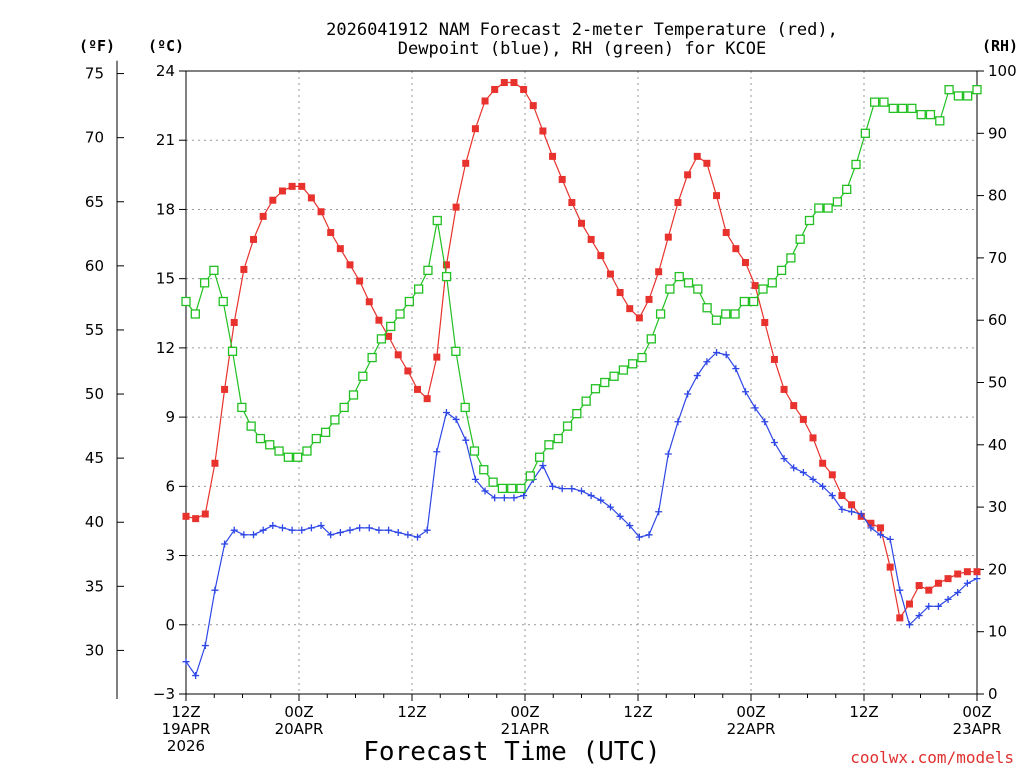 The height and width of the screenshot is (768, 1024). What do you see at coordinates (170, 417) in the screenshot?
I see `celsius-tick-label: 9` at bounding box center [170, 417].